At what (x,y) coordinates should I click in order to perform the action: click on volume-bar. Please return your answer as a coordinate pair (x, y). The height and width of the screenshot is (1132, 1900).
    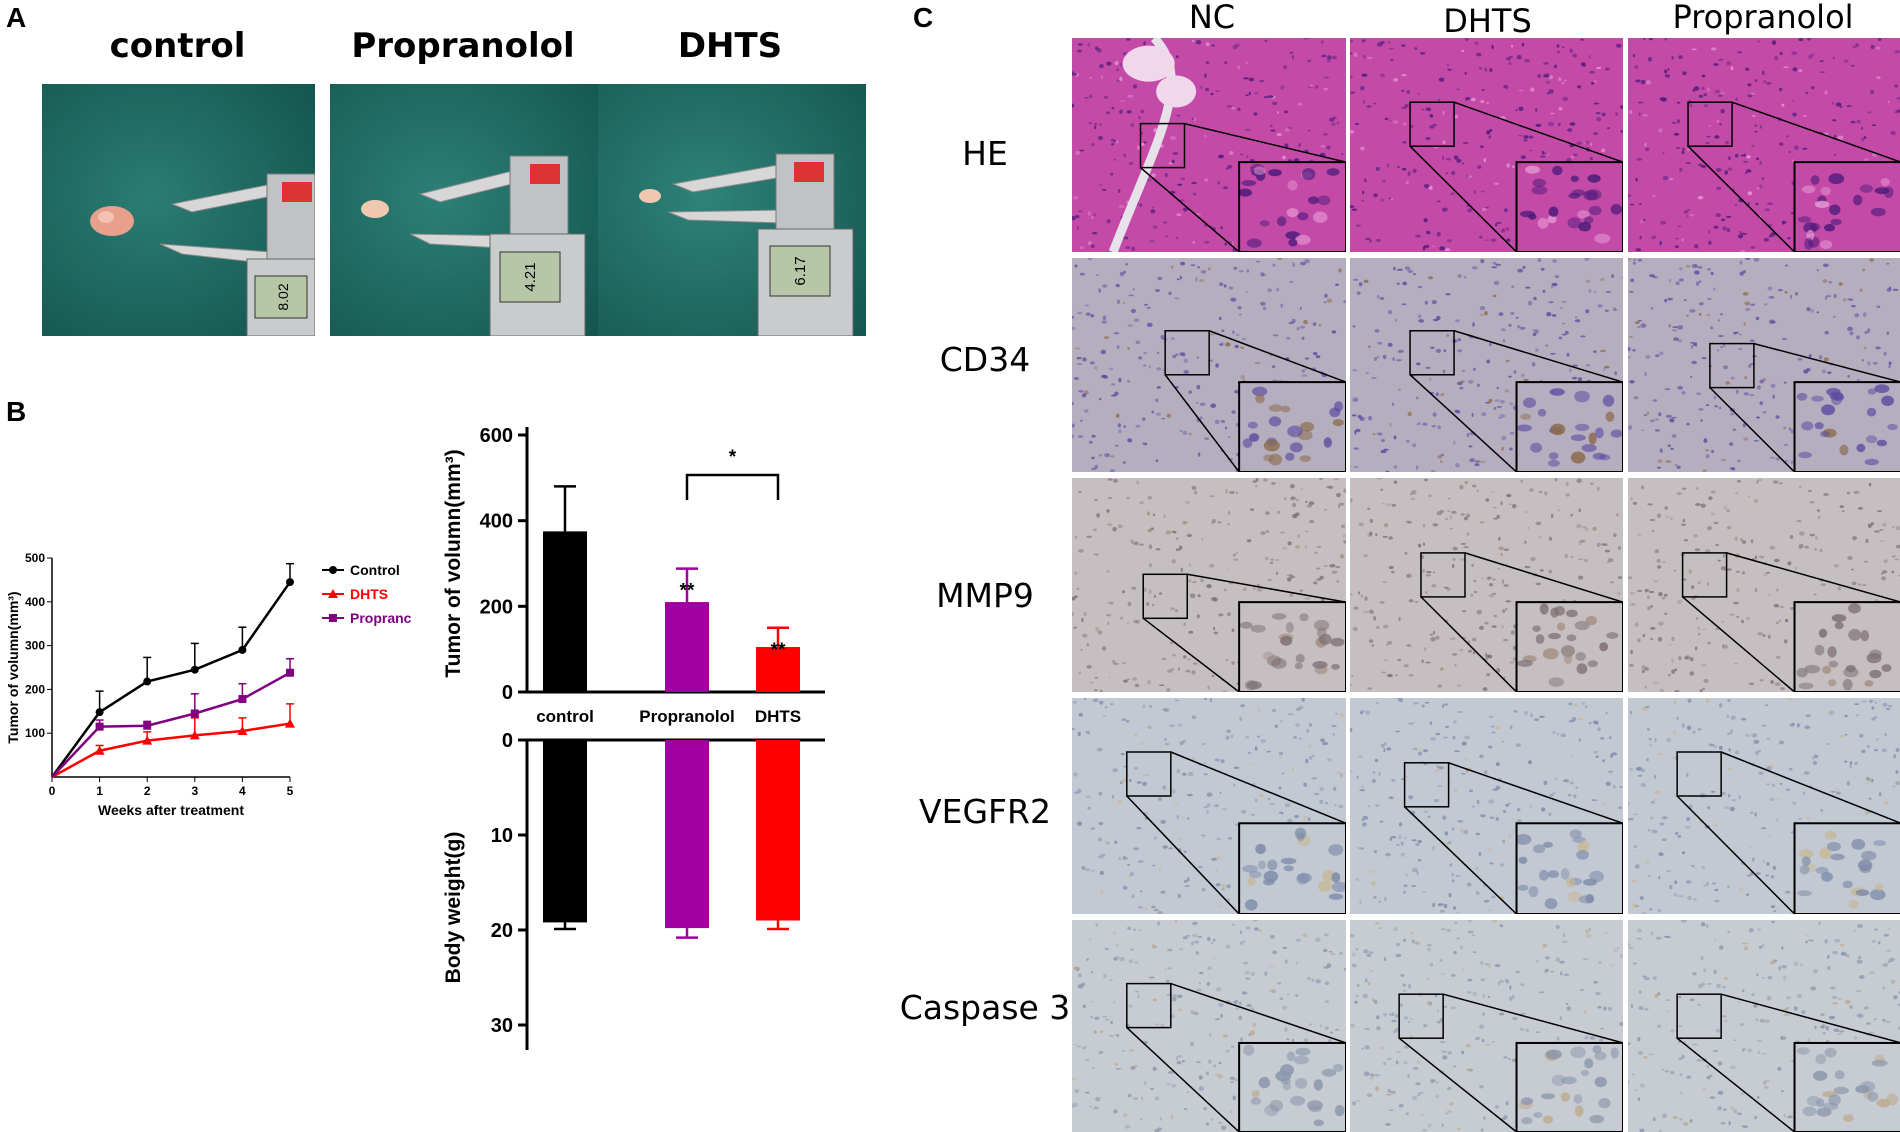
    Looking at the image, I should click on (565, 611).